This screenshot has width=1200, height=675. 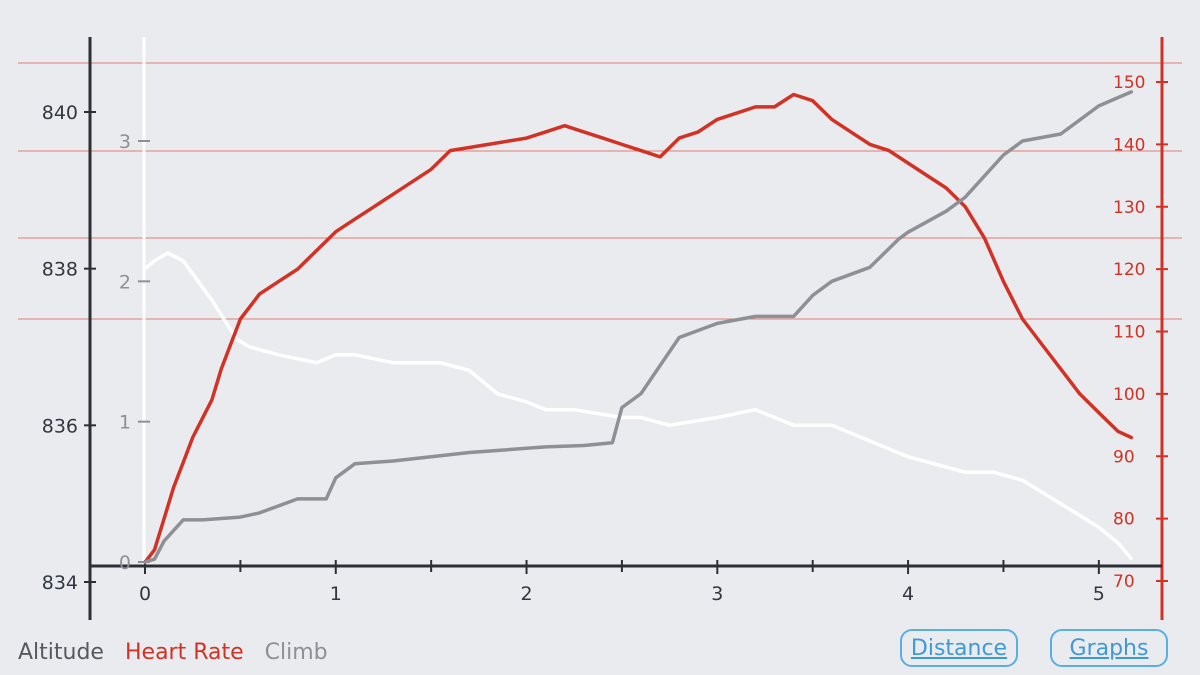 What do you see at coordinates (1129, 395) in the screenshot?
I see `heart-rate-tick-label: 100` at bounding box center [1129, 395].